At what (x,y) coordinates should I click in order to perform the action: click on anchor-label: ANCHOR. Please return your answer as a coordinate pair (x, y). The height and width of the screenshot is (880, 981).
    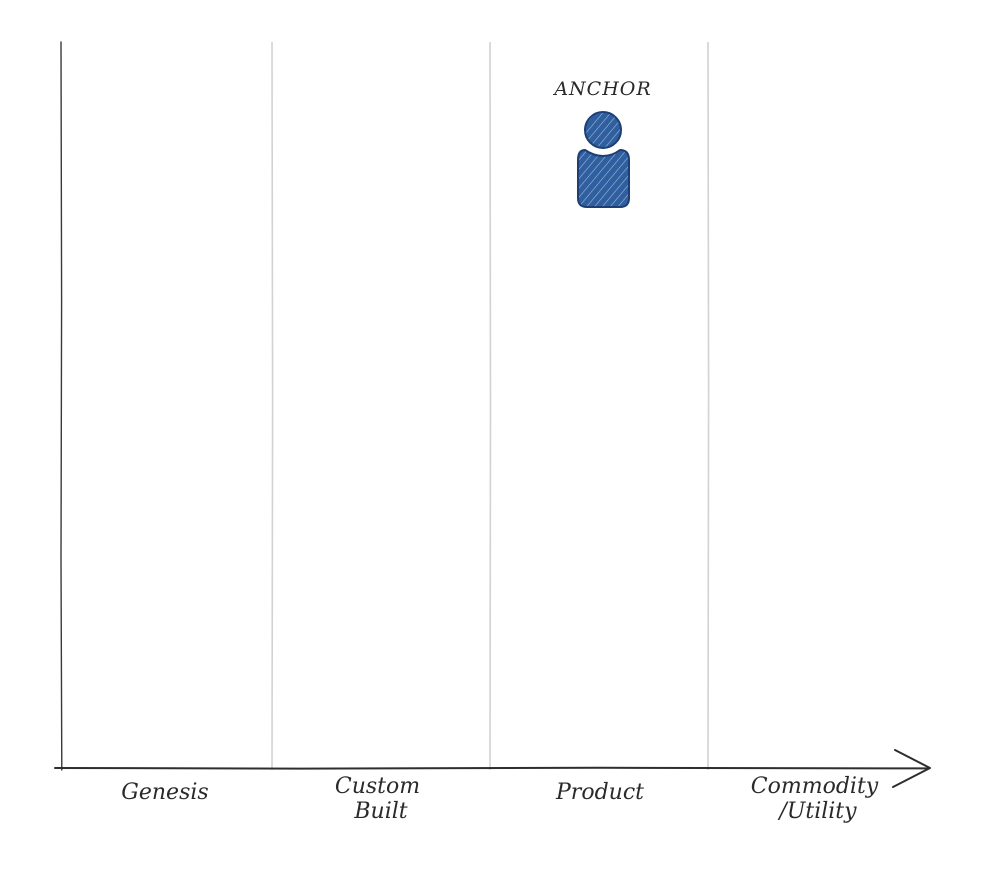
    Looking at the image, I should click on (601, 89).